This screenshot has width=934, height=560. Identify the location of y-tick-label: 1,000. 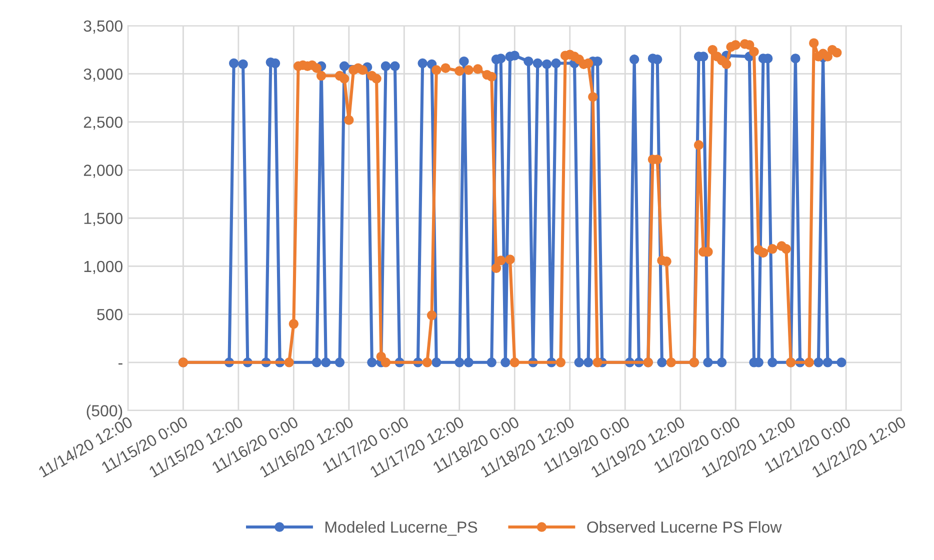
(103, 267).